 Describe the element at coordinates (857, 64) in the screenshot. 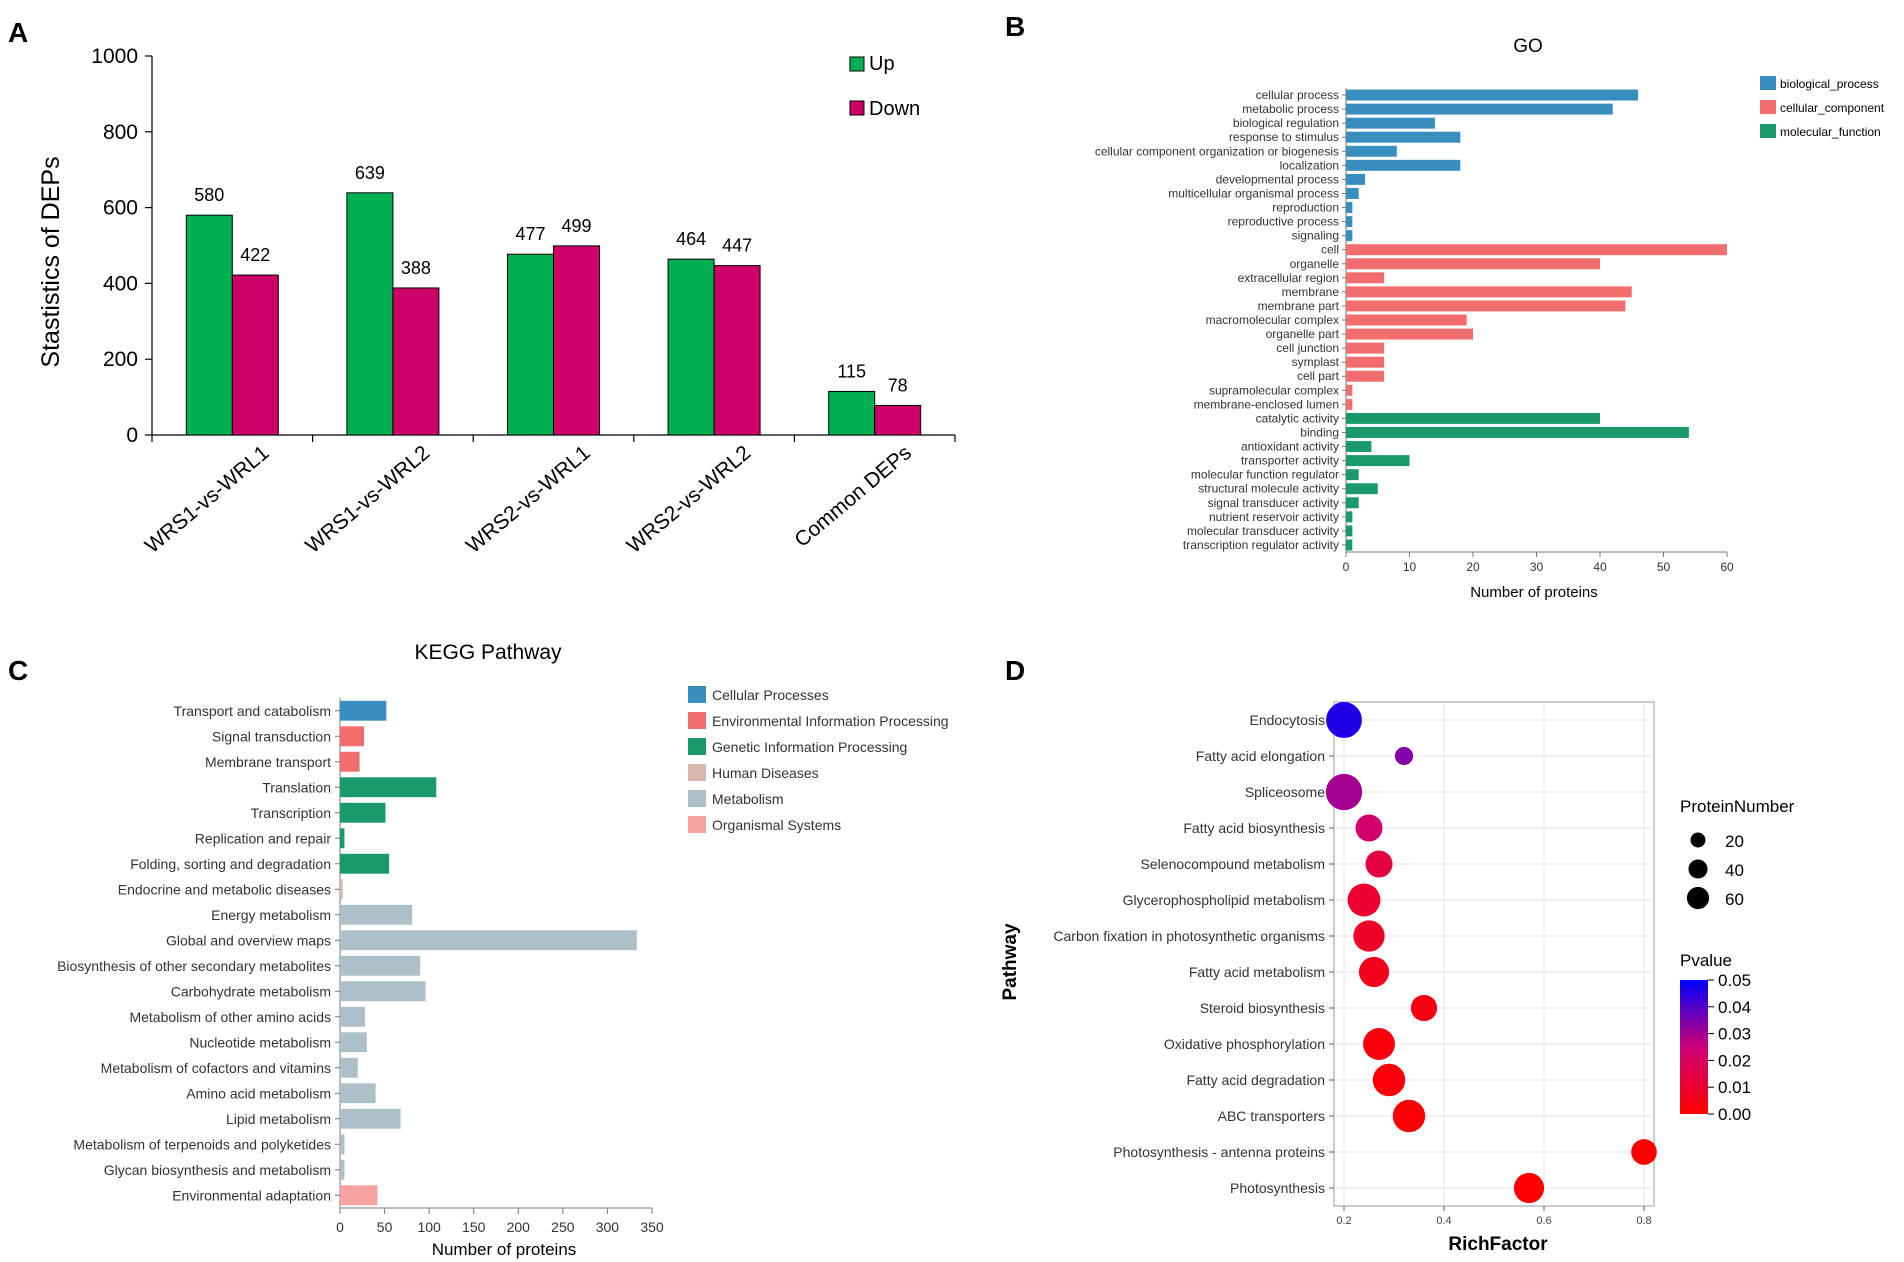

I see `legend-up-swatch` at that location.